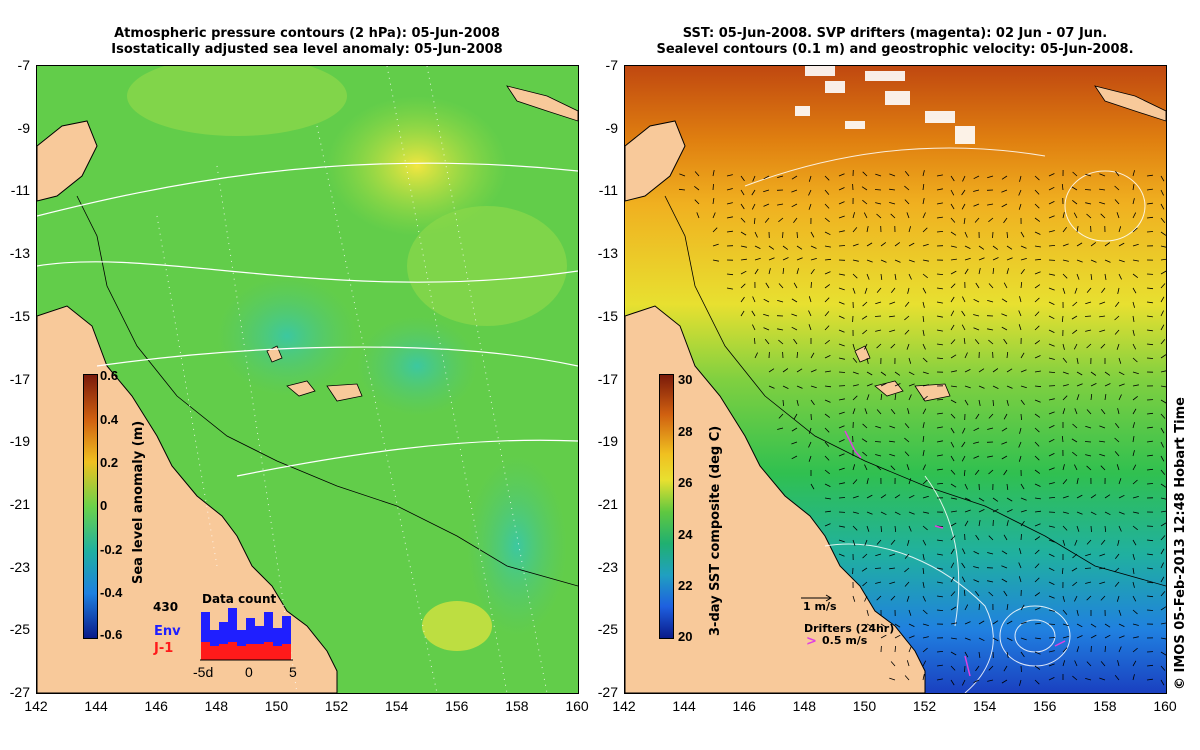  What do you see at coordinates (19, 629) in the screenshot?
I see `left-ytick: -25` at bounding box center [19, 629].